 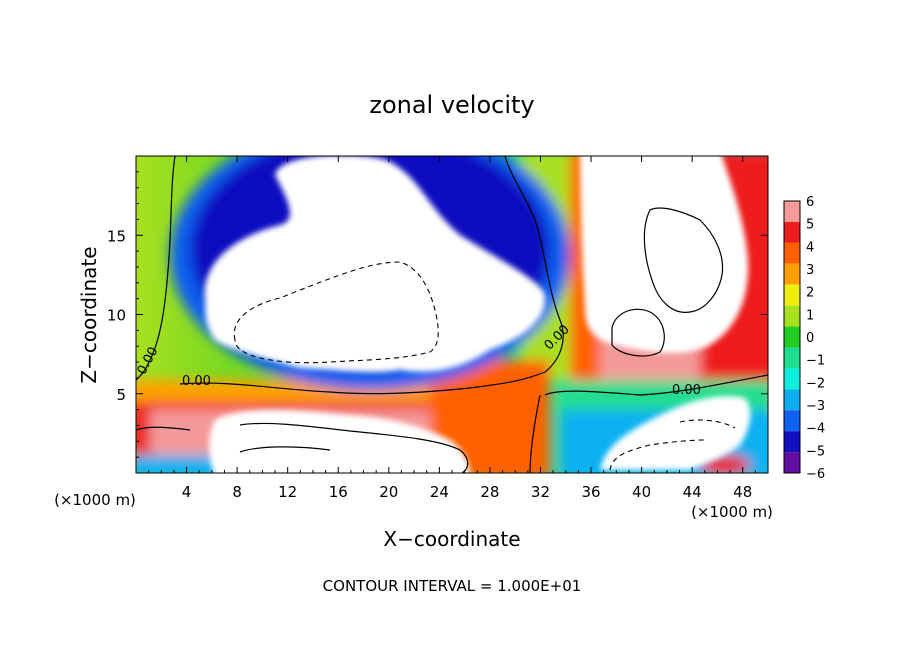 I want to click on x-axis-unit-right: (×1000 m), so click(x=732, y=512).